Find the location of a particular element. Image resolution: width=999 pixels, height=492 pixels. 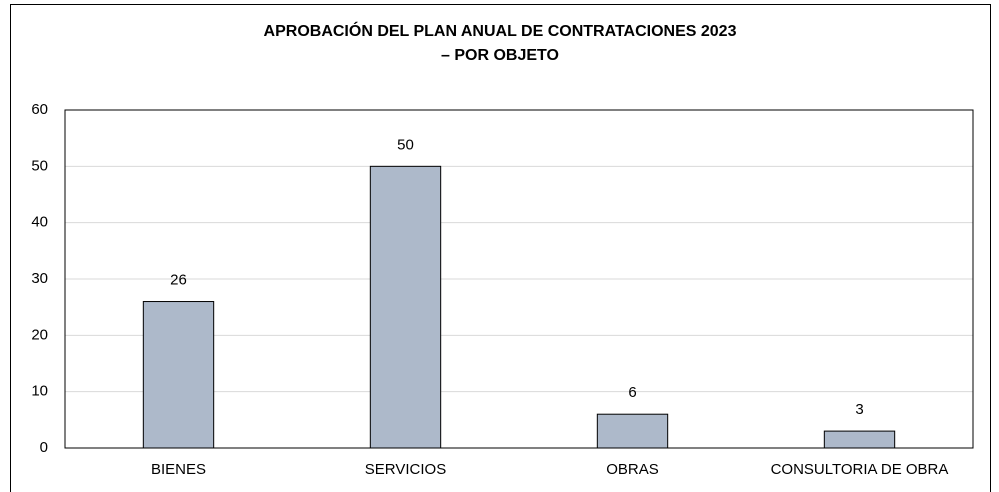

x-tick-label: CONSULTORIA DE OBRA is located at coordinates (860, 469).